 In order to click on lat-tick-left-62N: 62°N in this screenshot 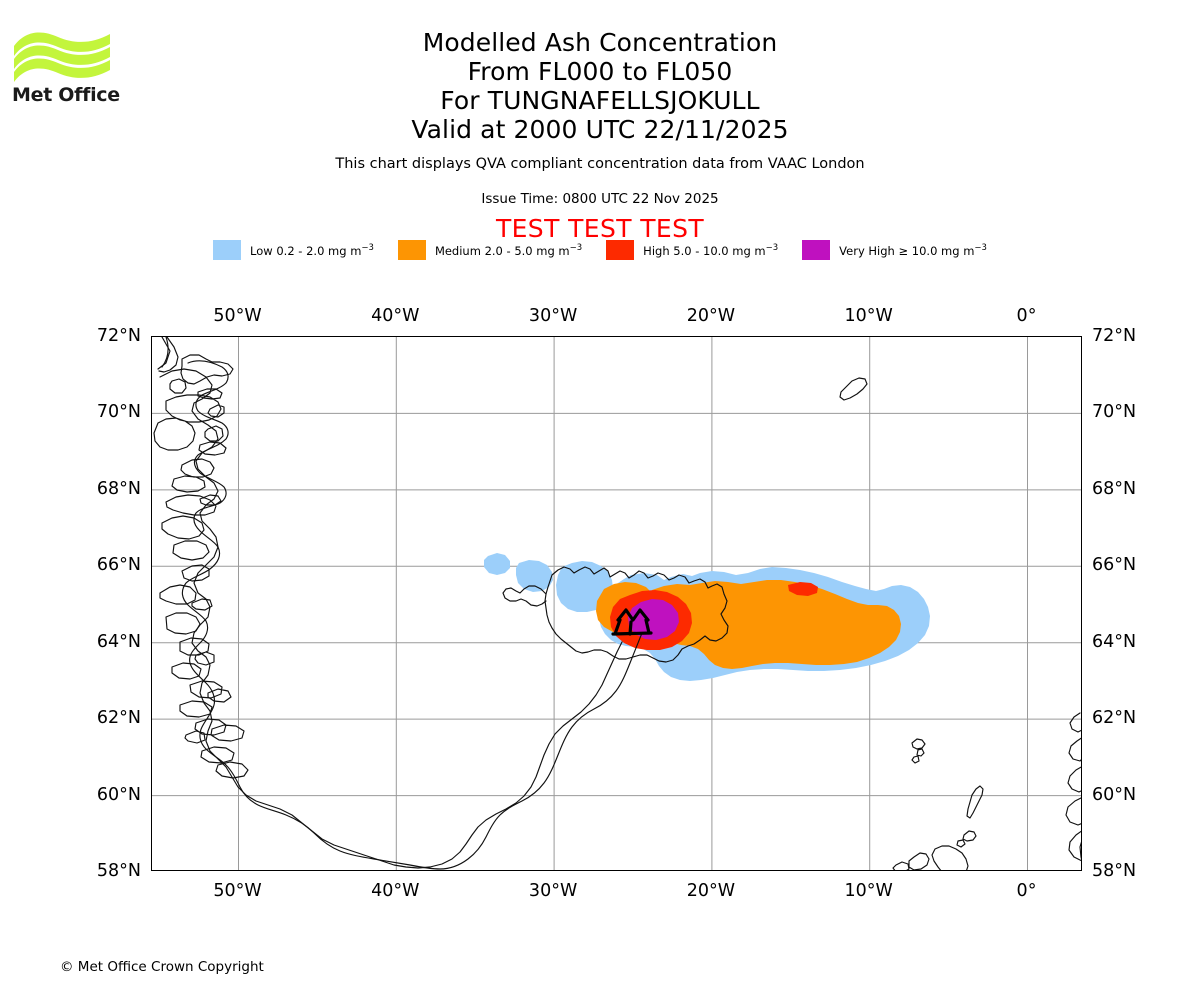, I will do `click(118, 718)`.